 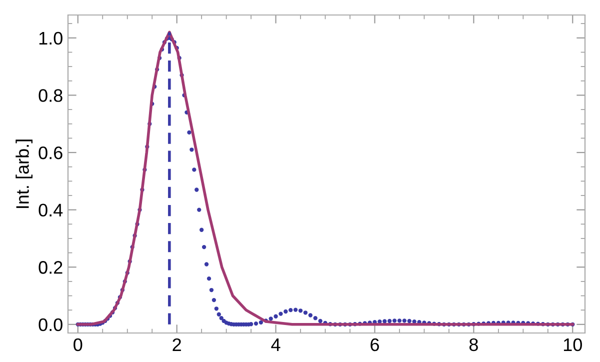 I want to click on x-tick-label: 0, so click(x=78, y=345).